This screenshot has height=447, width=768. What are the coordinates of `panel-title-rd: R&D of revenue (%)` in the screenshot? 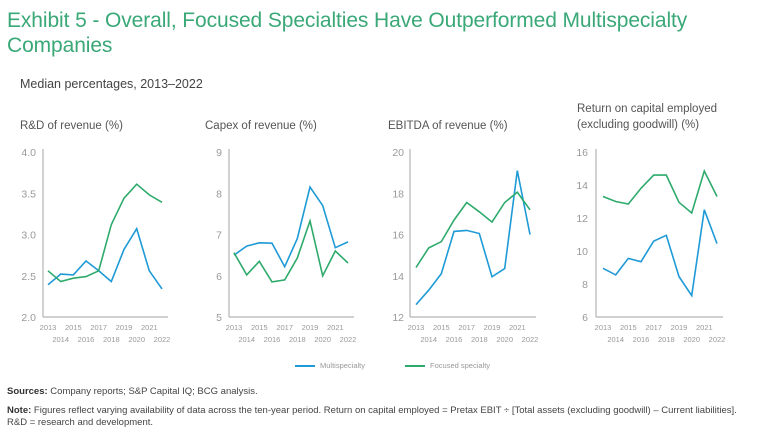 It's located at (71, 126).